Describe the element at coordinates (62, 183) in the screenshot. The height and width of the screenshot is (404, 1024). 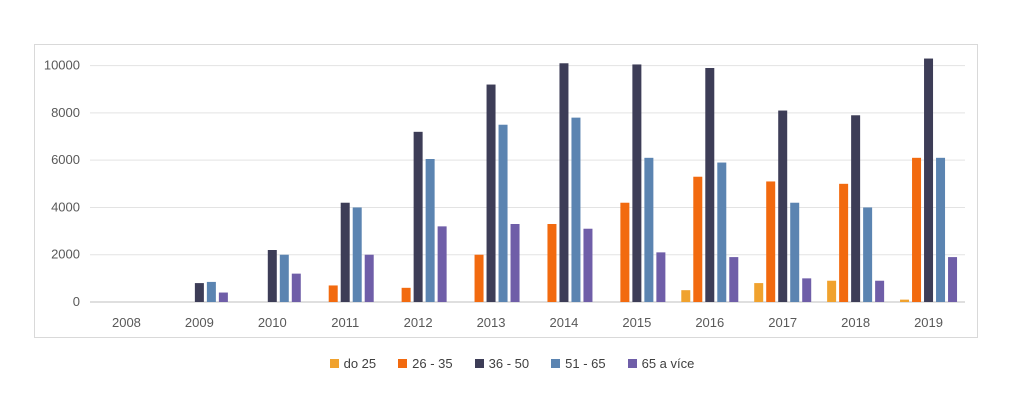
I see `y-axis-ticks: 0 2000 4000 6000 8000 10000` at that location.